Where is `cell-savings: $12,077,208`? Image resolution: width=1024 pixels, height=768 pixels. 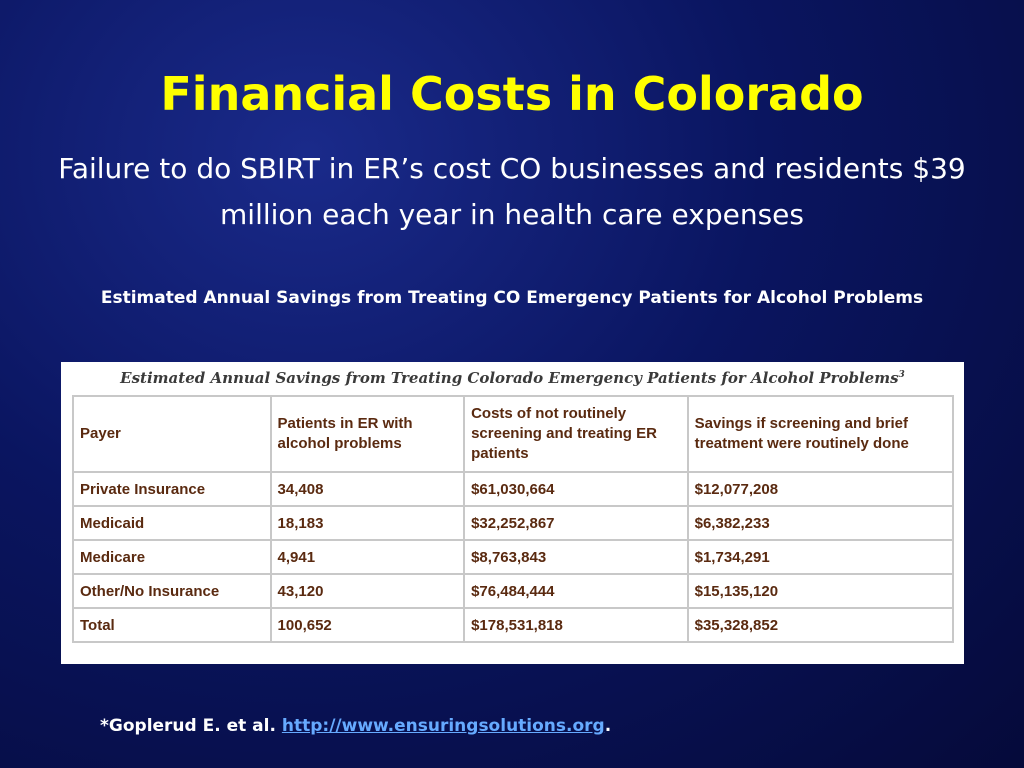 cell-savings: $12,077,208 is located at coordinates (820, 489).